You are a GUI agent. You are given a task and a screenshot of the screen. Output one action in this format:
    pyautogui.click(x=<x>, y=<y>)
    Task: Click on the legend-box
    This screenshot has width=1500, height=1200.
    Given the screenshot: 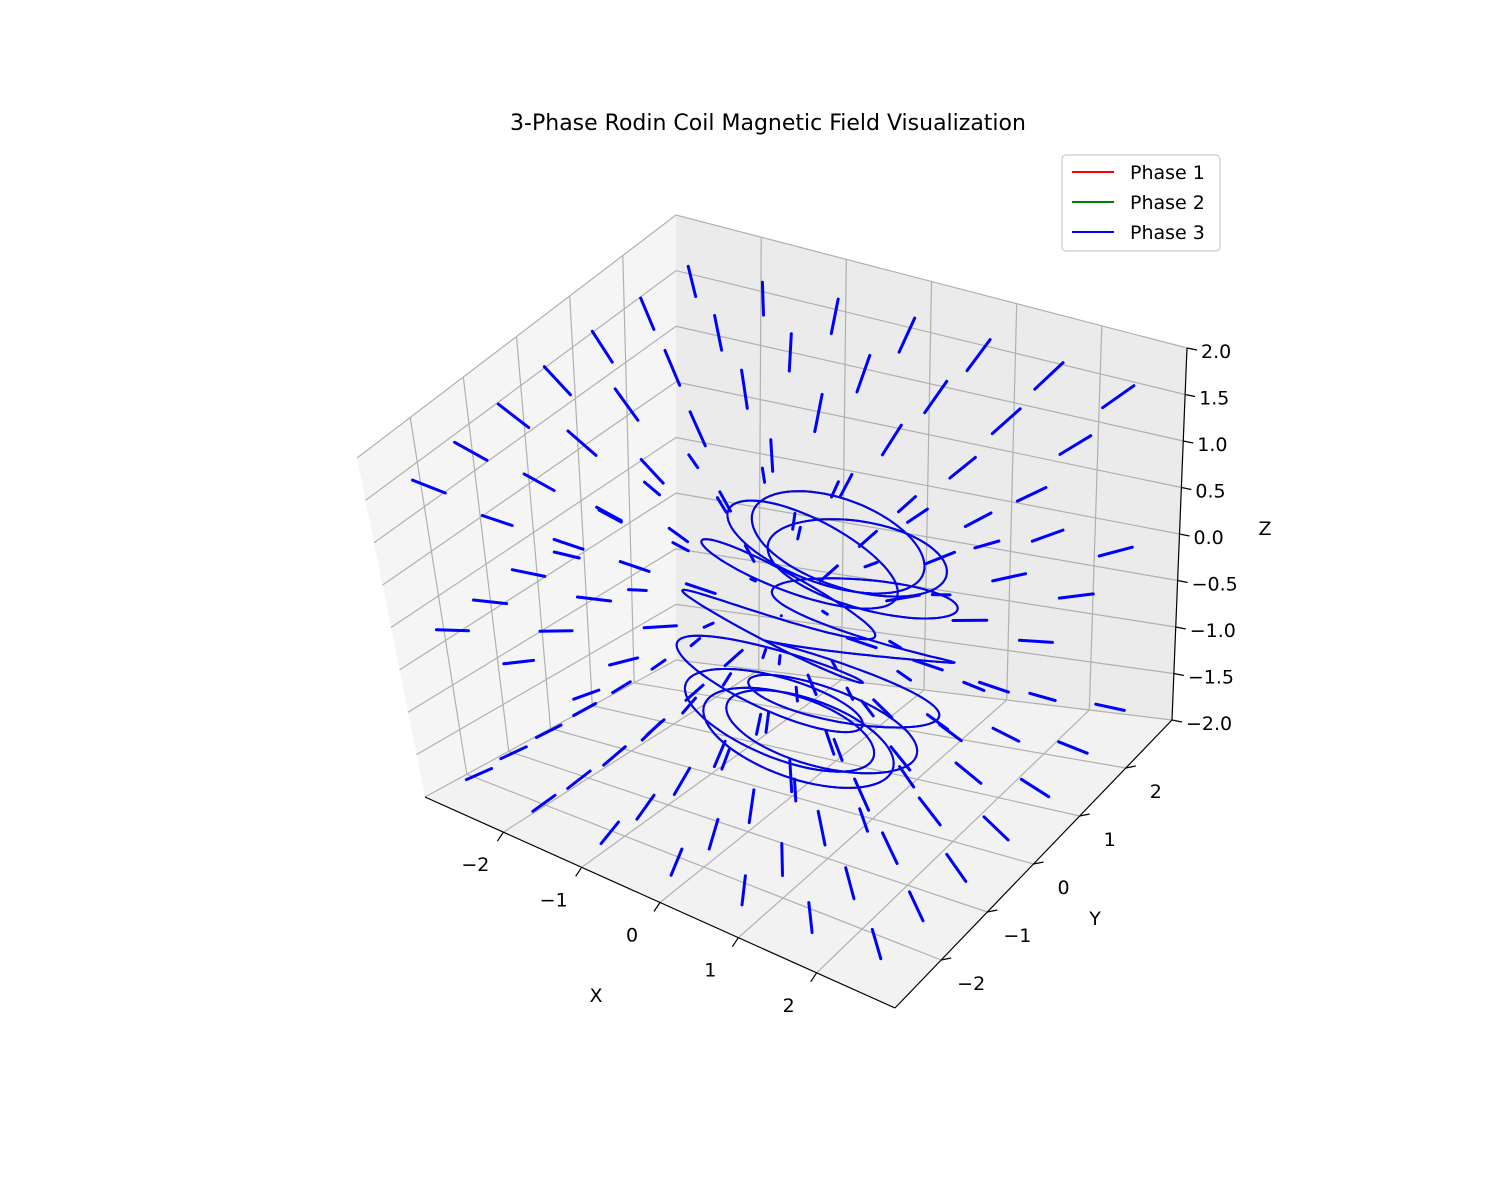 What is the action you would take?
    pyautogui.click(x=1141, y=203)
    